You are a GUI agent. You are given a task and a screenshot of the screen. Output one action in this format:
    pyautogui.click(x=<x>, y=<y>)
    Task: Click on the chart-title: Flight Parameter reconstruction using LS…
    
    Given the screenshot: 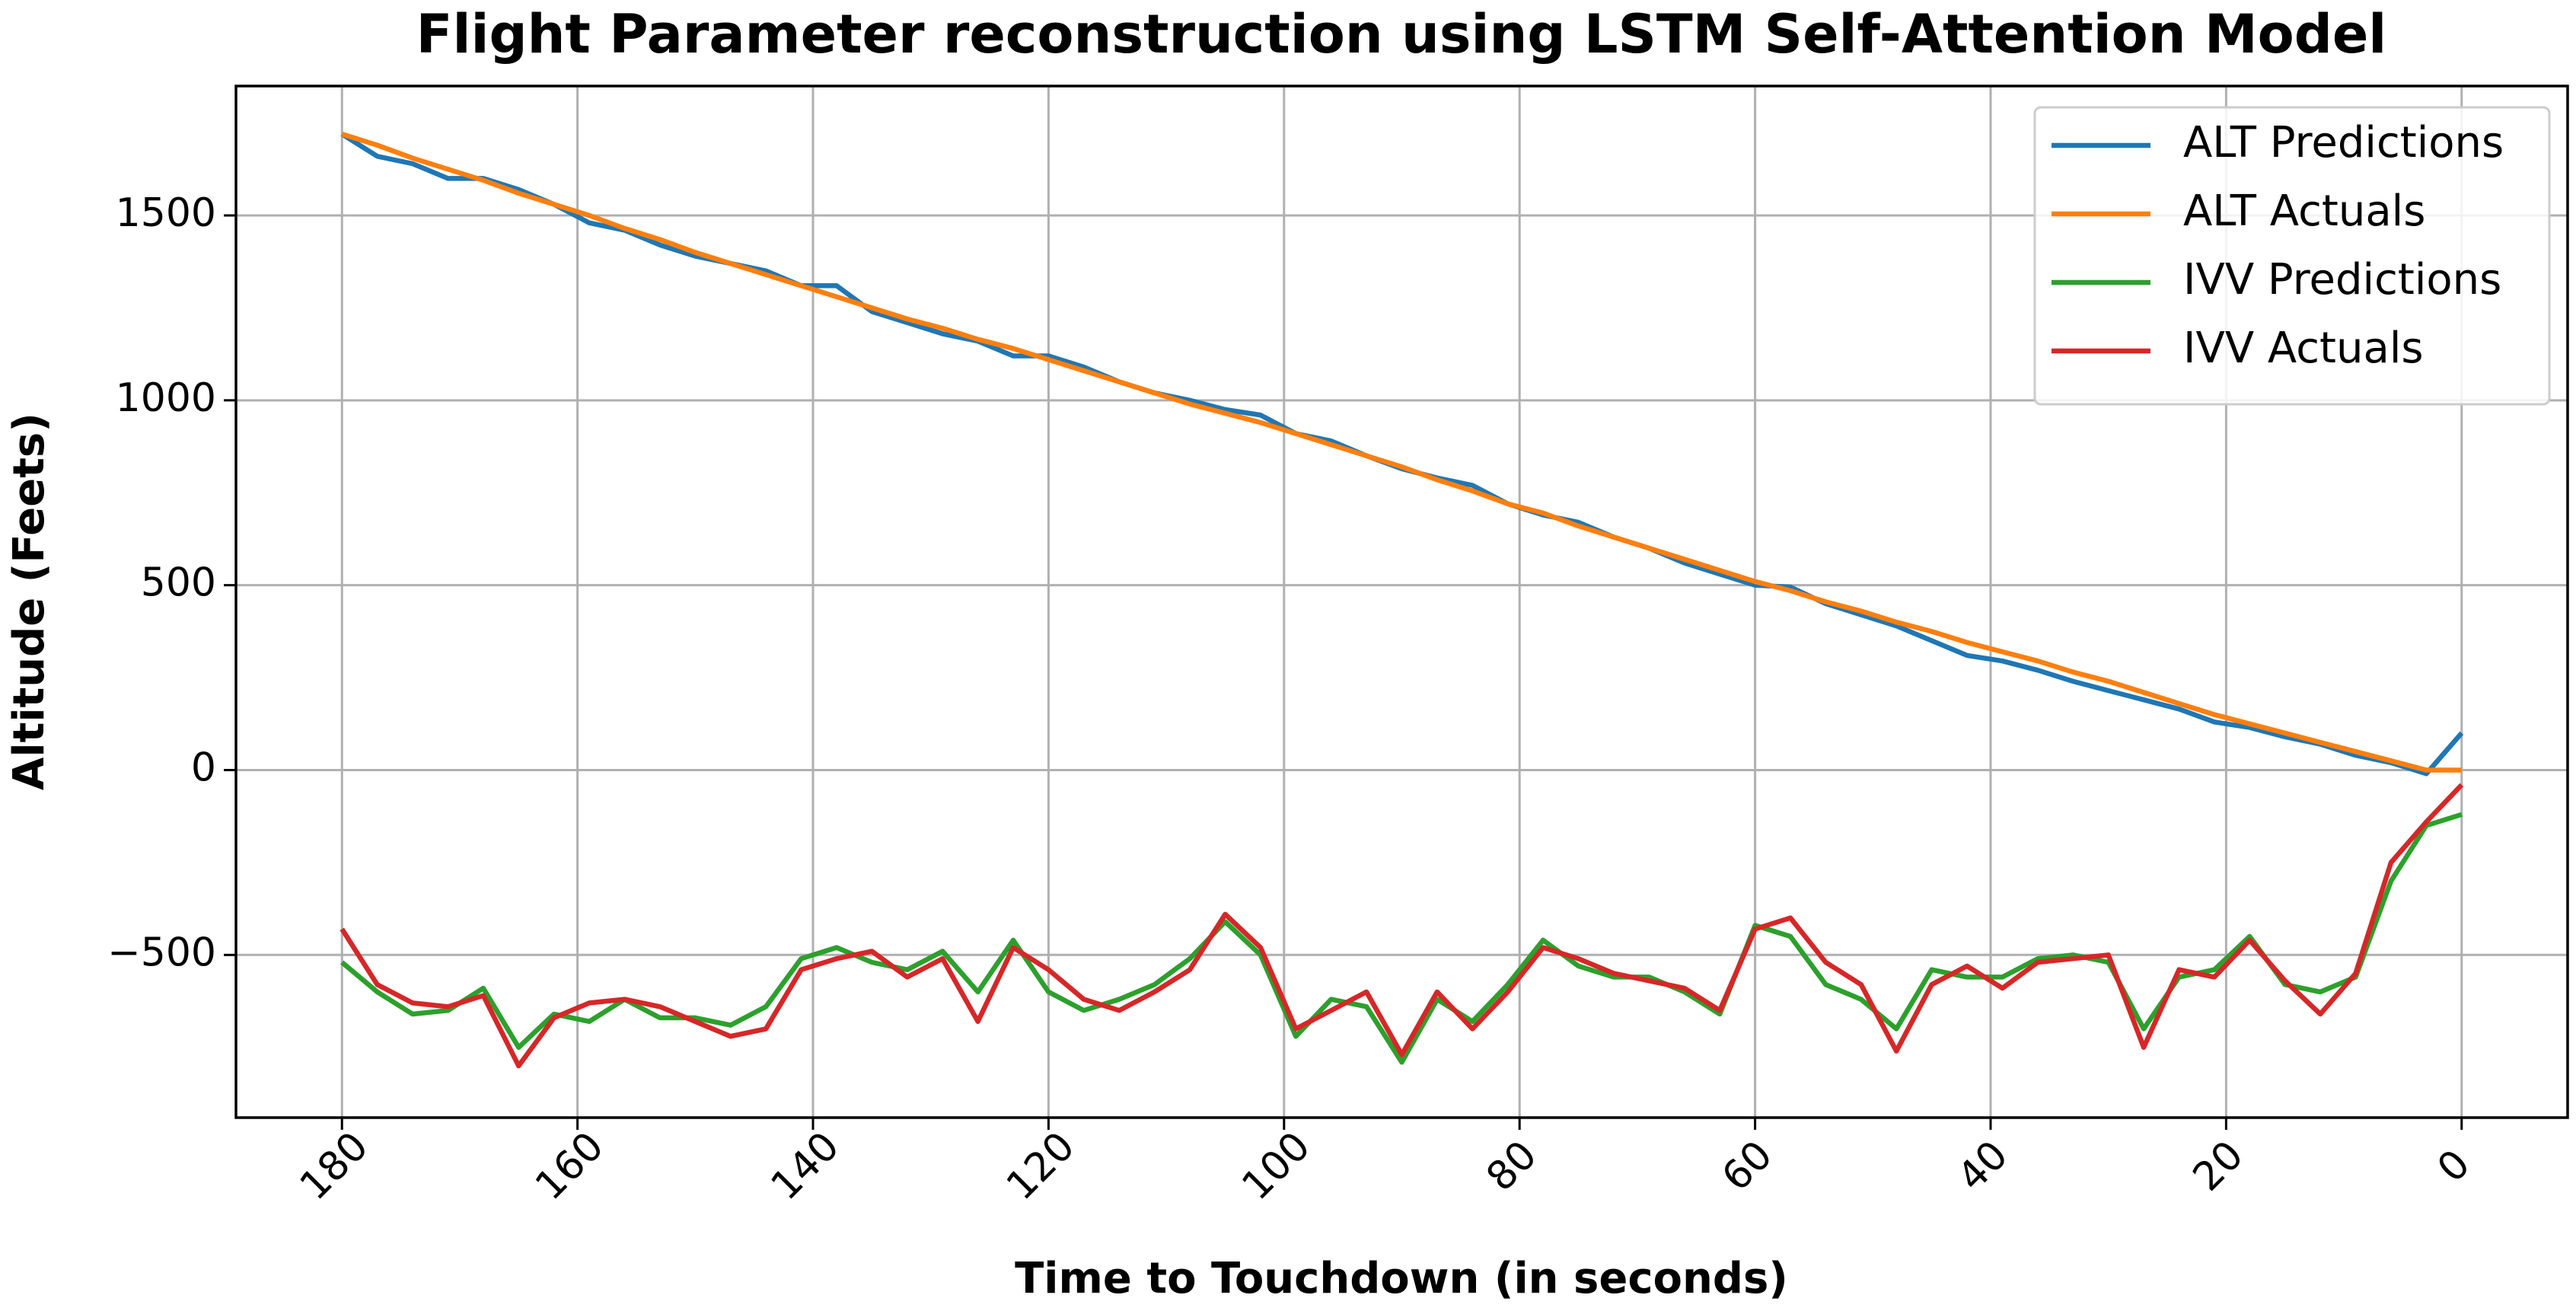 What is the action you would take?
    pyautogui.click(x=1401, y=34)
    